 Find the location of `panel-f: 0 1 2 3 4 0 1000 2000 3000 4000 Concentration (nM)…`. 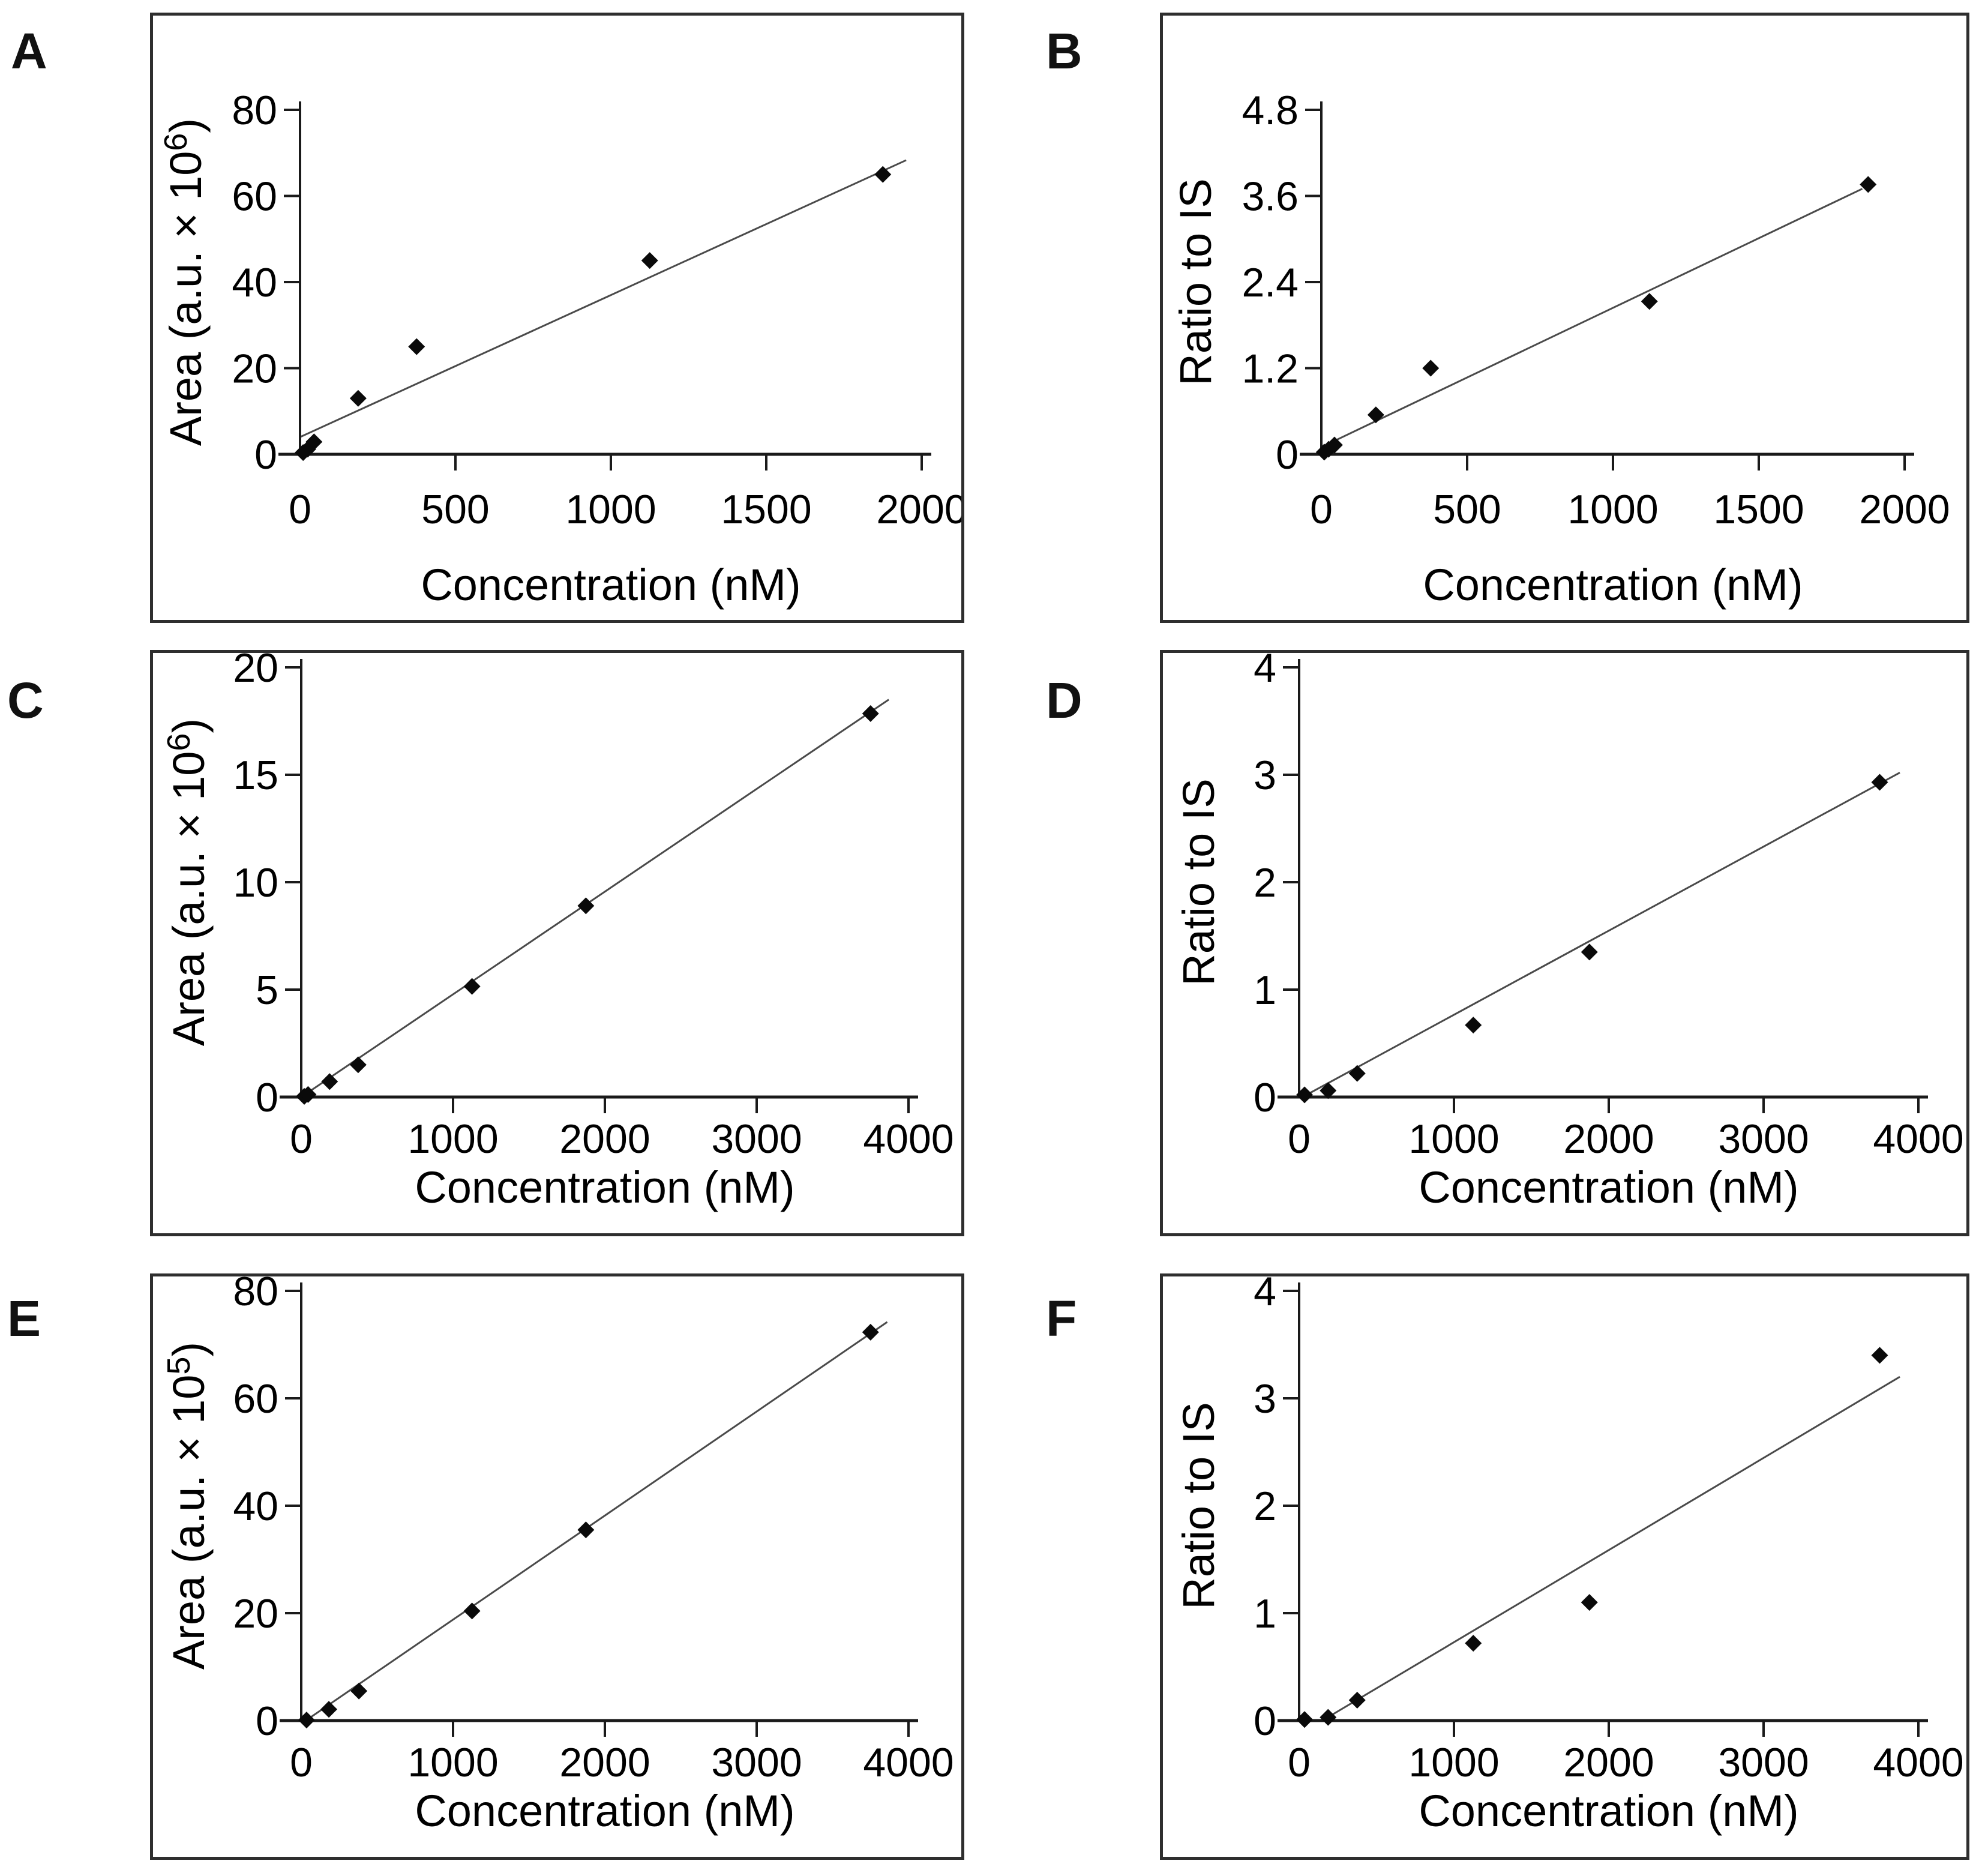

panel-f: 0 1 2 3 4 0 1000 2000 3000 4000 Concentration (nM)… is located at coordinates (1564, 1566).